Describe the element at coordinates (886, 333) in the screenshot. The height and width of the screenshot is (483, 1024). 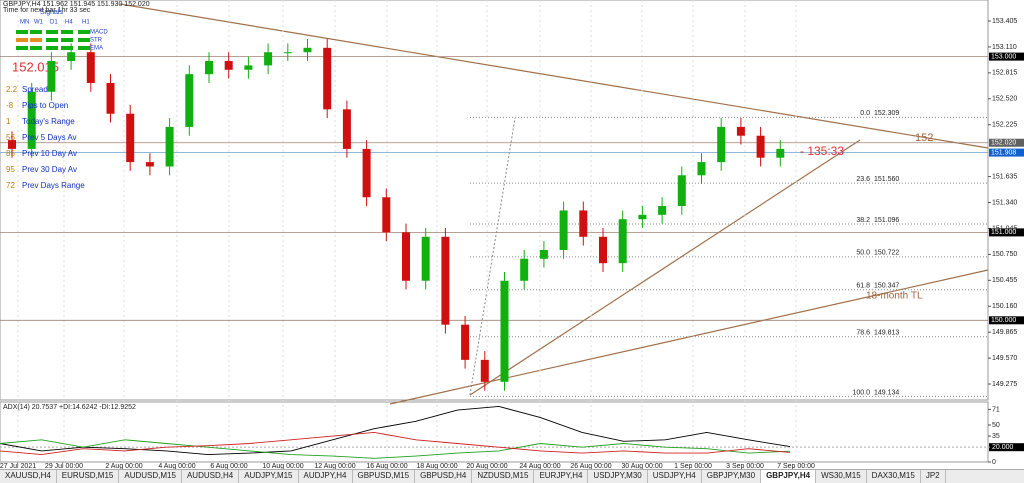
I see `fib-price: 149.813` at that location.